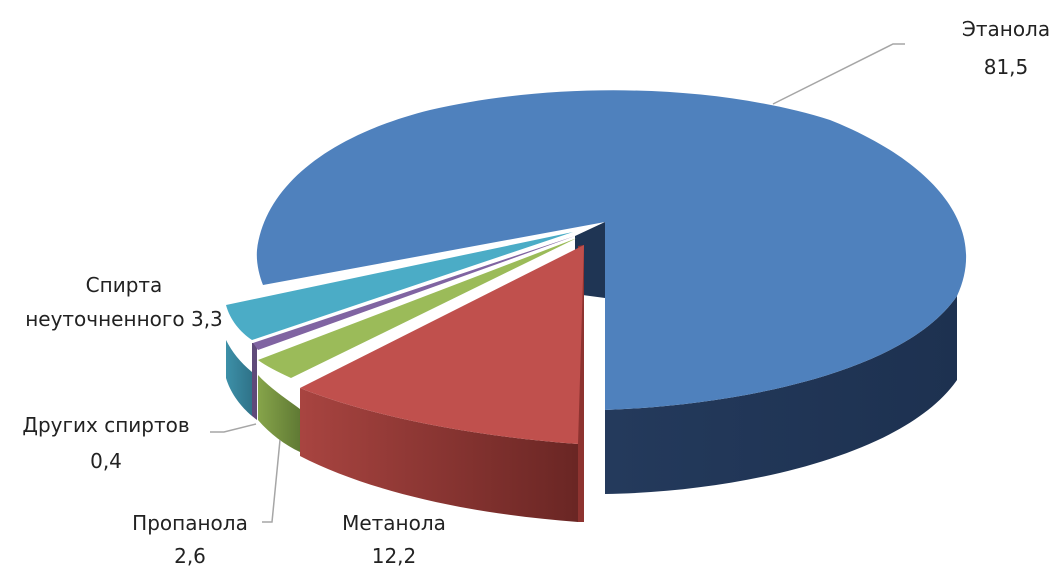 The image size is (1062, 570). I want to click on label-unspecified-value: неуточненного 3,3, so click(124, 319).